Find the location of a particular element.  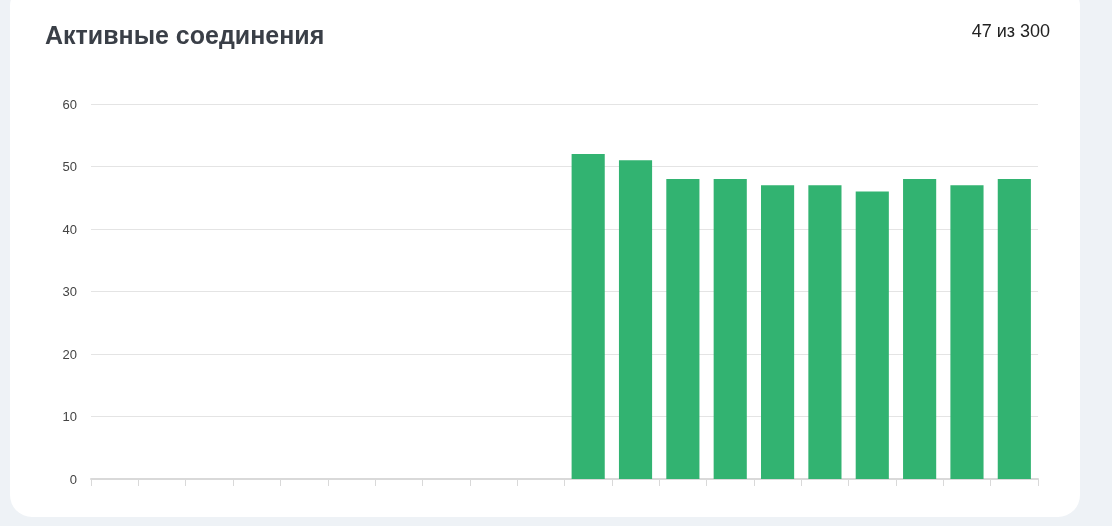

y-tick-label: 20 is located at coordinates (69, 354).